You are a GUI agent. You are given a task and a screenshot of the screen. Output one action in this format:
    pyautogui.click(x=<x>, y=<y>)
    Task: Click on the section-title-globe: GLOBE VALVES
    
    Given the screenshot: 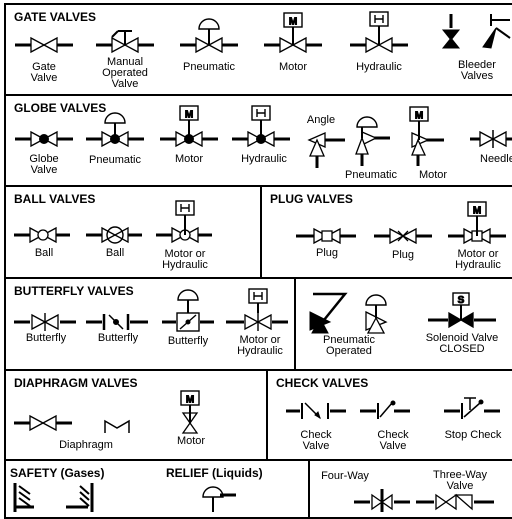 What is the action you would take?
    pyautogui.click(x=60, y=108)
    